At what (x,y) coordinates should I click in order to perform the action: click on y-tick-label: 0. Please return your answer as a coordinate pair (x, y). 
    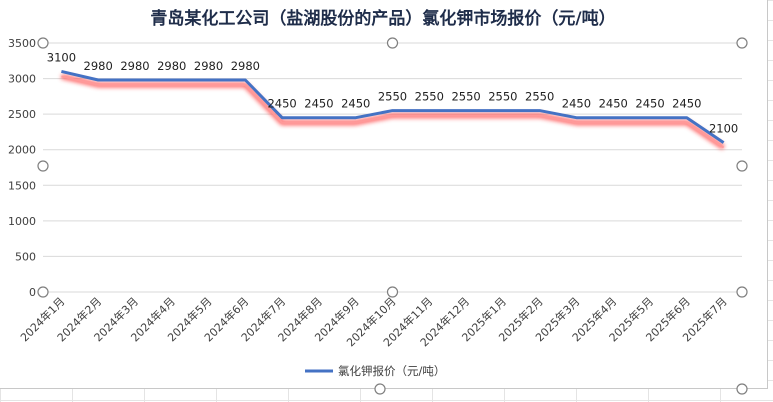
    Looking at the image, I should click on (32, 292).